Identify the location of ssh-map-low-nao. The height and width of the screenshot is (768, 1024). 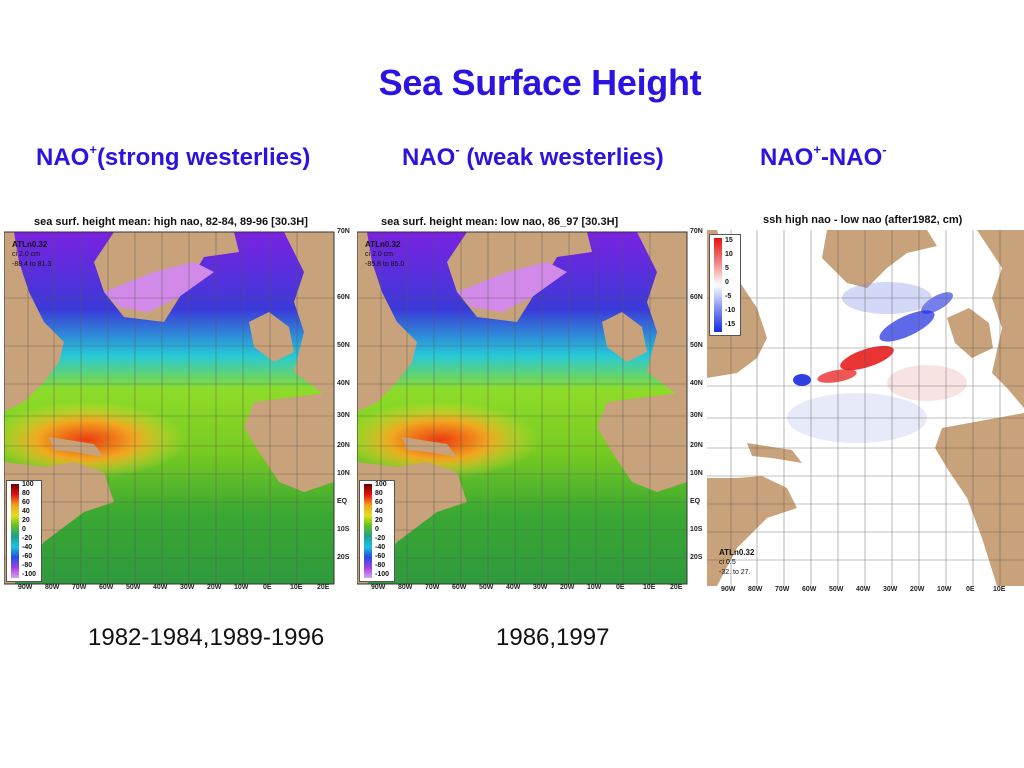
(522, 408).